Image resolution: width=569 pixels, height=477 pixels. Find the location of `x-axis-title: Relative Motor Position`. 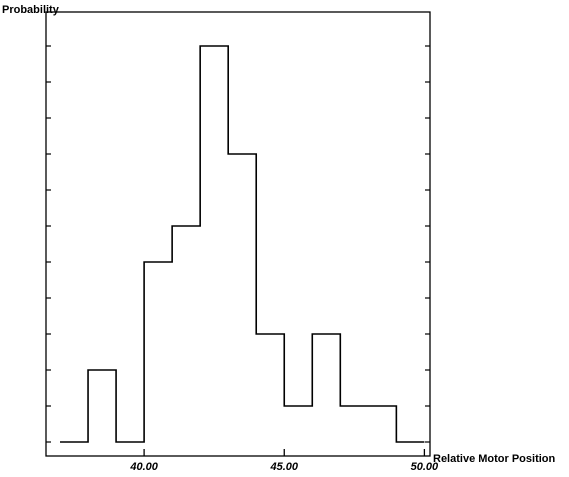

x-axis-title: Relative Motor Position is located at coordinates (494, 459).